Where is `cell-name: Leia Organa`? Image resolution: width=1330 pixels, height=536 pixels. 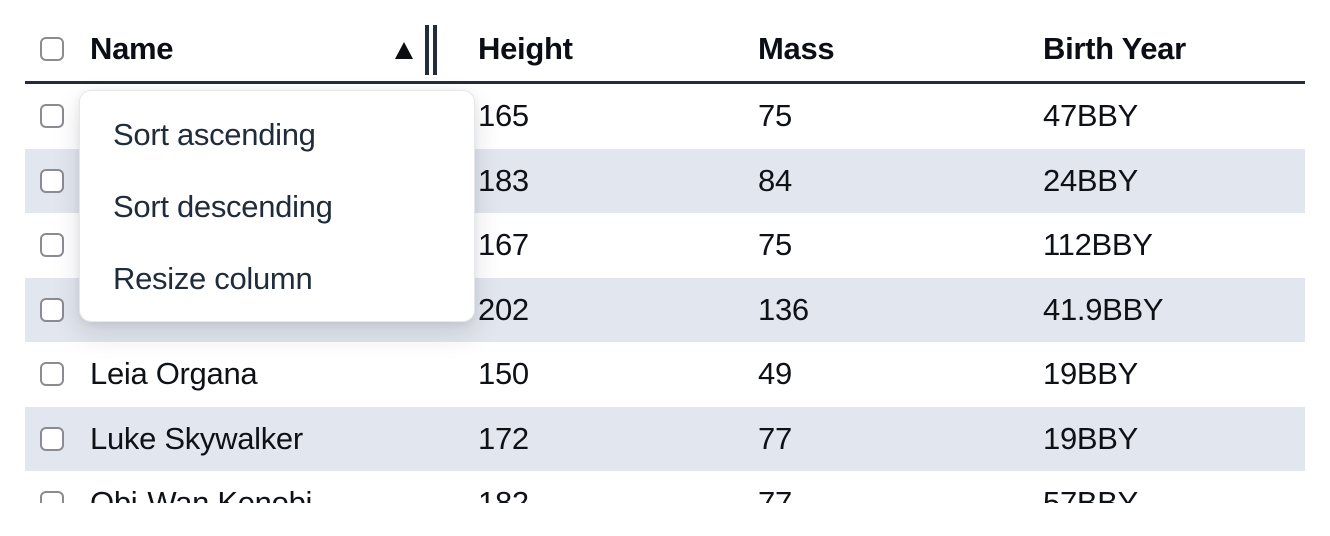
cell-name: Leia Organa is located at coordinates (174, 374).